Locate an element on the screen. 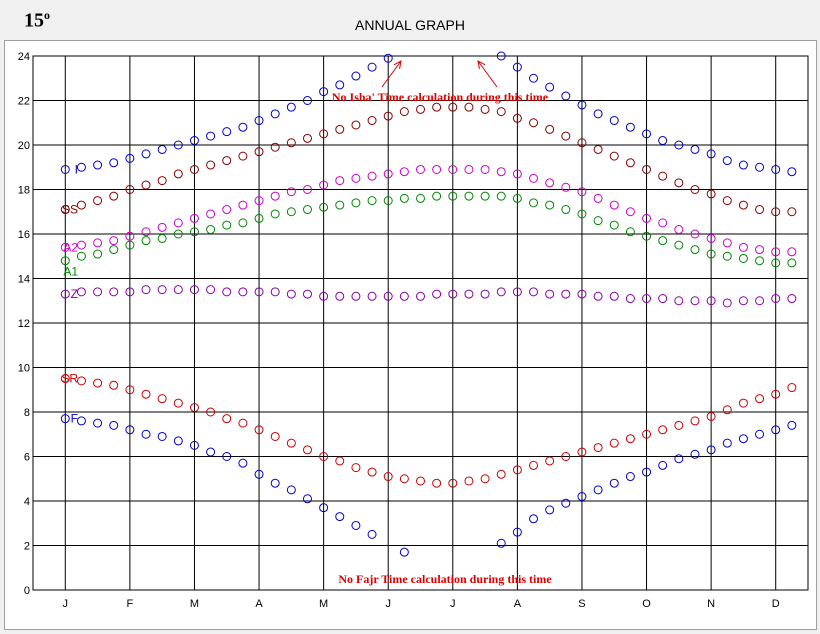 The height and width of the screenshot is (634, 820). y-tick-label: 6 is located at coordinates (27, 458).